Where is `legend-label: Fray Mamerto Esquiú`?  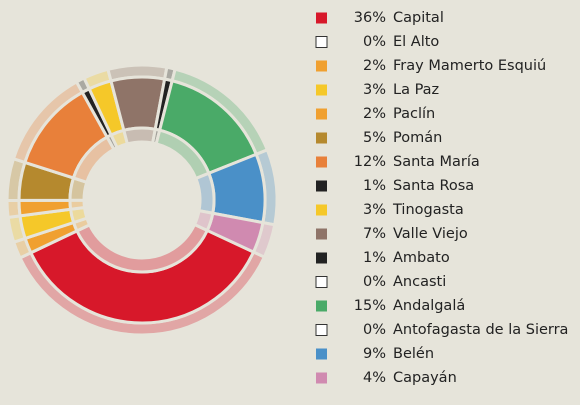 legend-label: Fray Mamerto Esquiú is located at coordinates (469, 66).